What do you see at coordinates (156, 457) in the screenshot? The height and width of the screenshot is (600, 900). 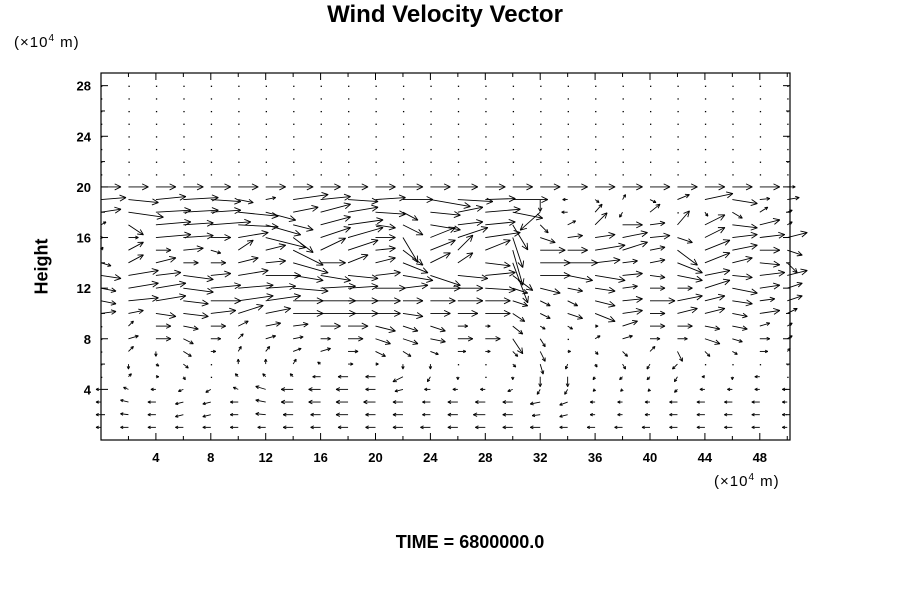 I see `x-tick-label: 4` at bounding box center [156, 457].